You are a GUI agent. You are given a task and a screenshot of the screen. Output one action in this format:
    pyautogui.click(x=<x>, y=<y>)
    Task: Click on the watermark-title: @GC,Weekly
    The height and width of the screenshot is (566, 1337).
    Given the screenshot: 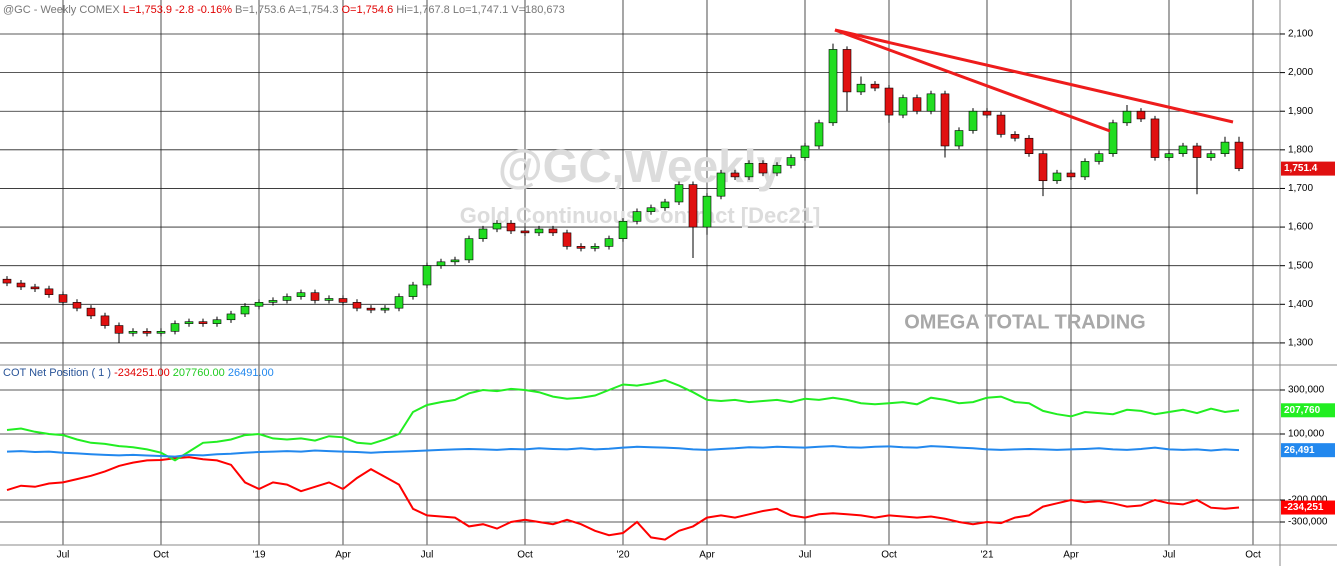 What is the action you would take?
    pyautogui.click(x=640, y=166)
    